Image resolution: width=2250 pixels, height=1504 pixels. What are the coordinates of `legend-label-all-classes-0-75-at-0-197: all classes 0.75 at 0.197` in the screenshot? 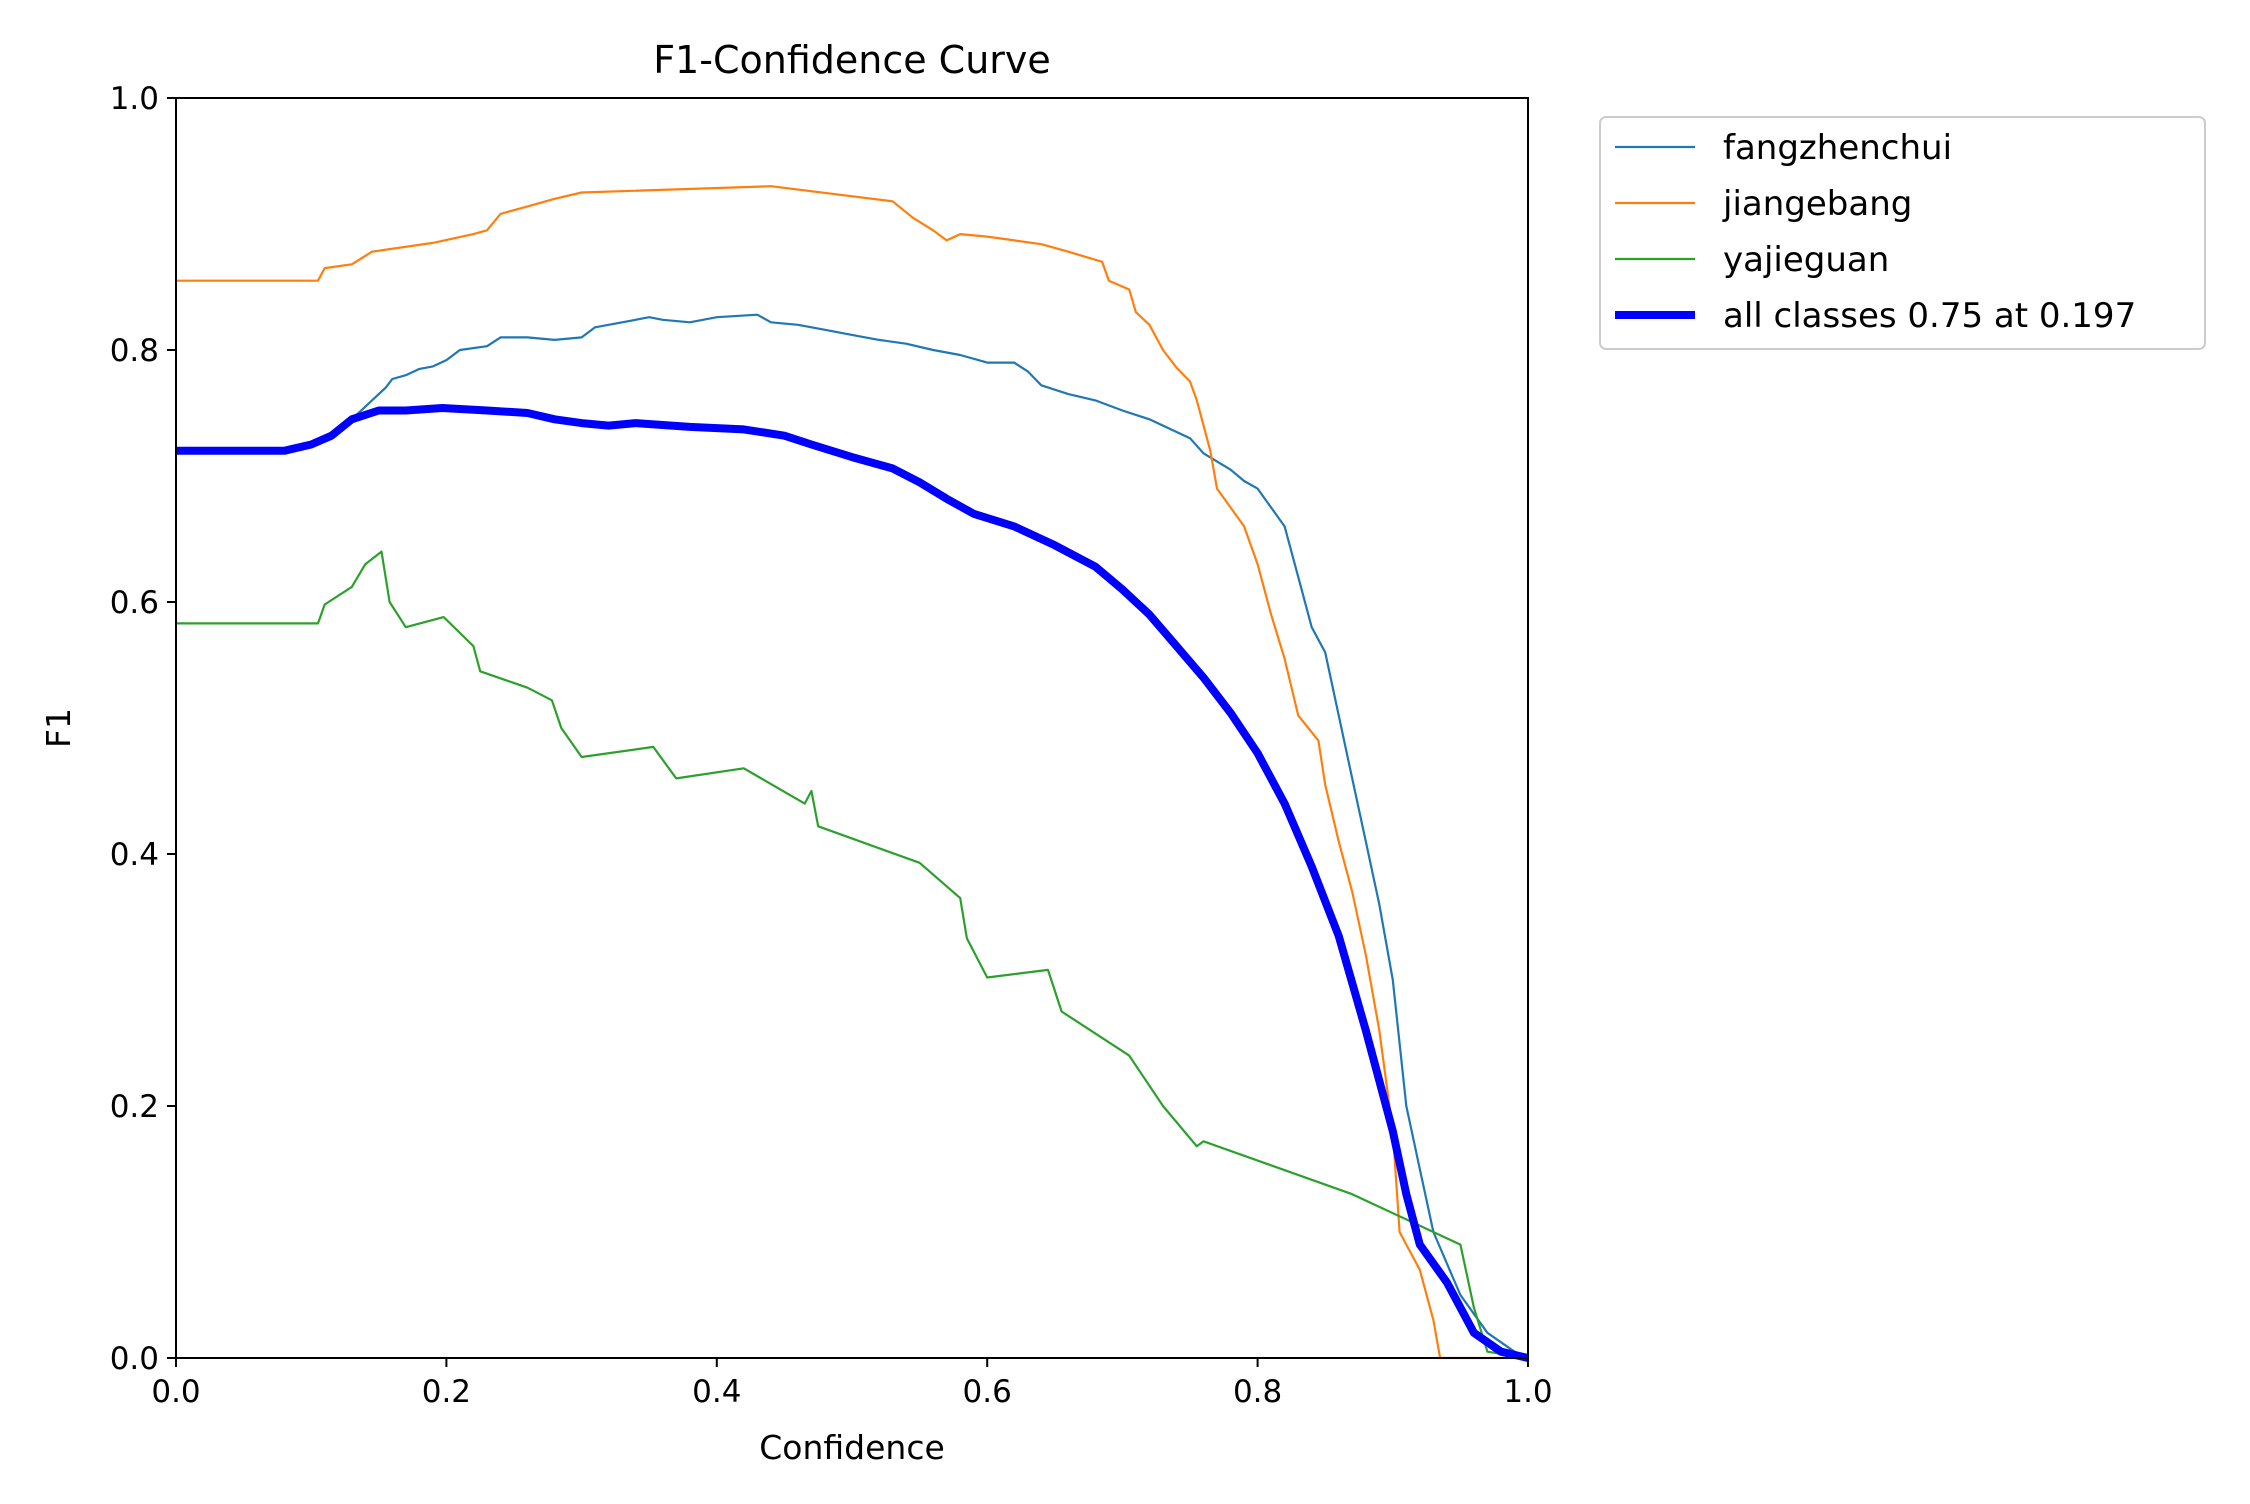 It's located at (1929, 316).